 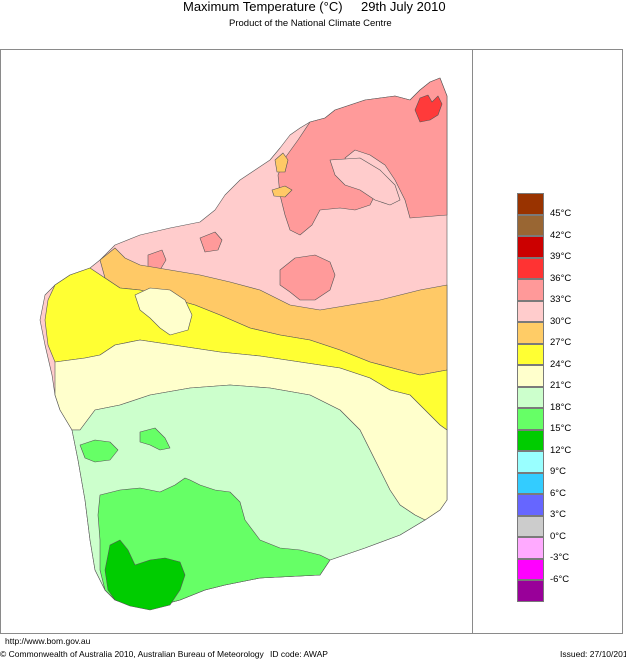 I want to click on legend-label: 0°C, so click(x=558, y=536).